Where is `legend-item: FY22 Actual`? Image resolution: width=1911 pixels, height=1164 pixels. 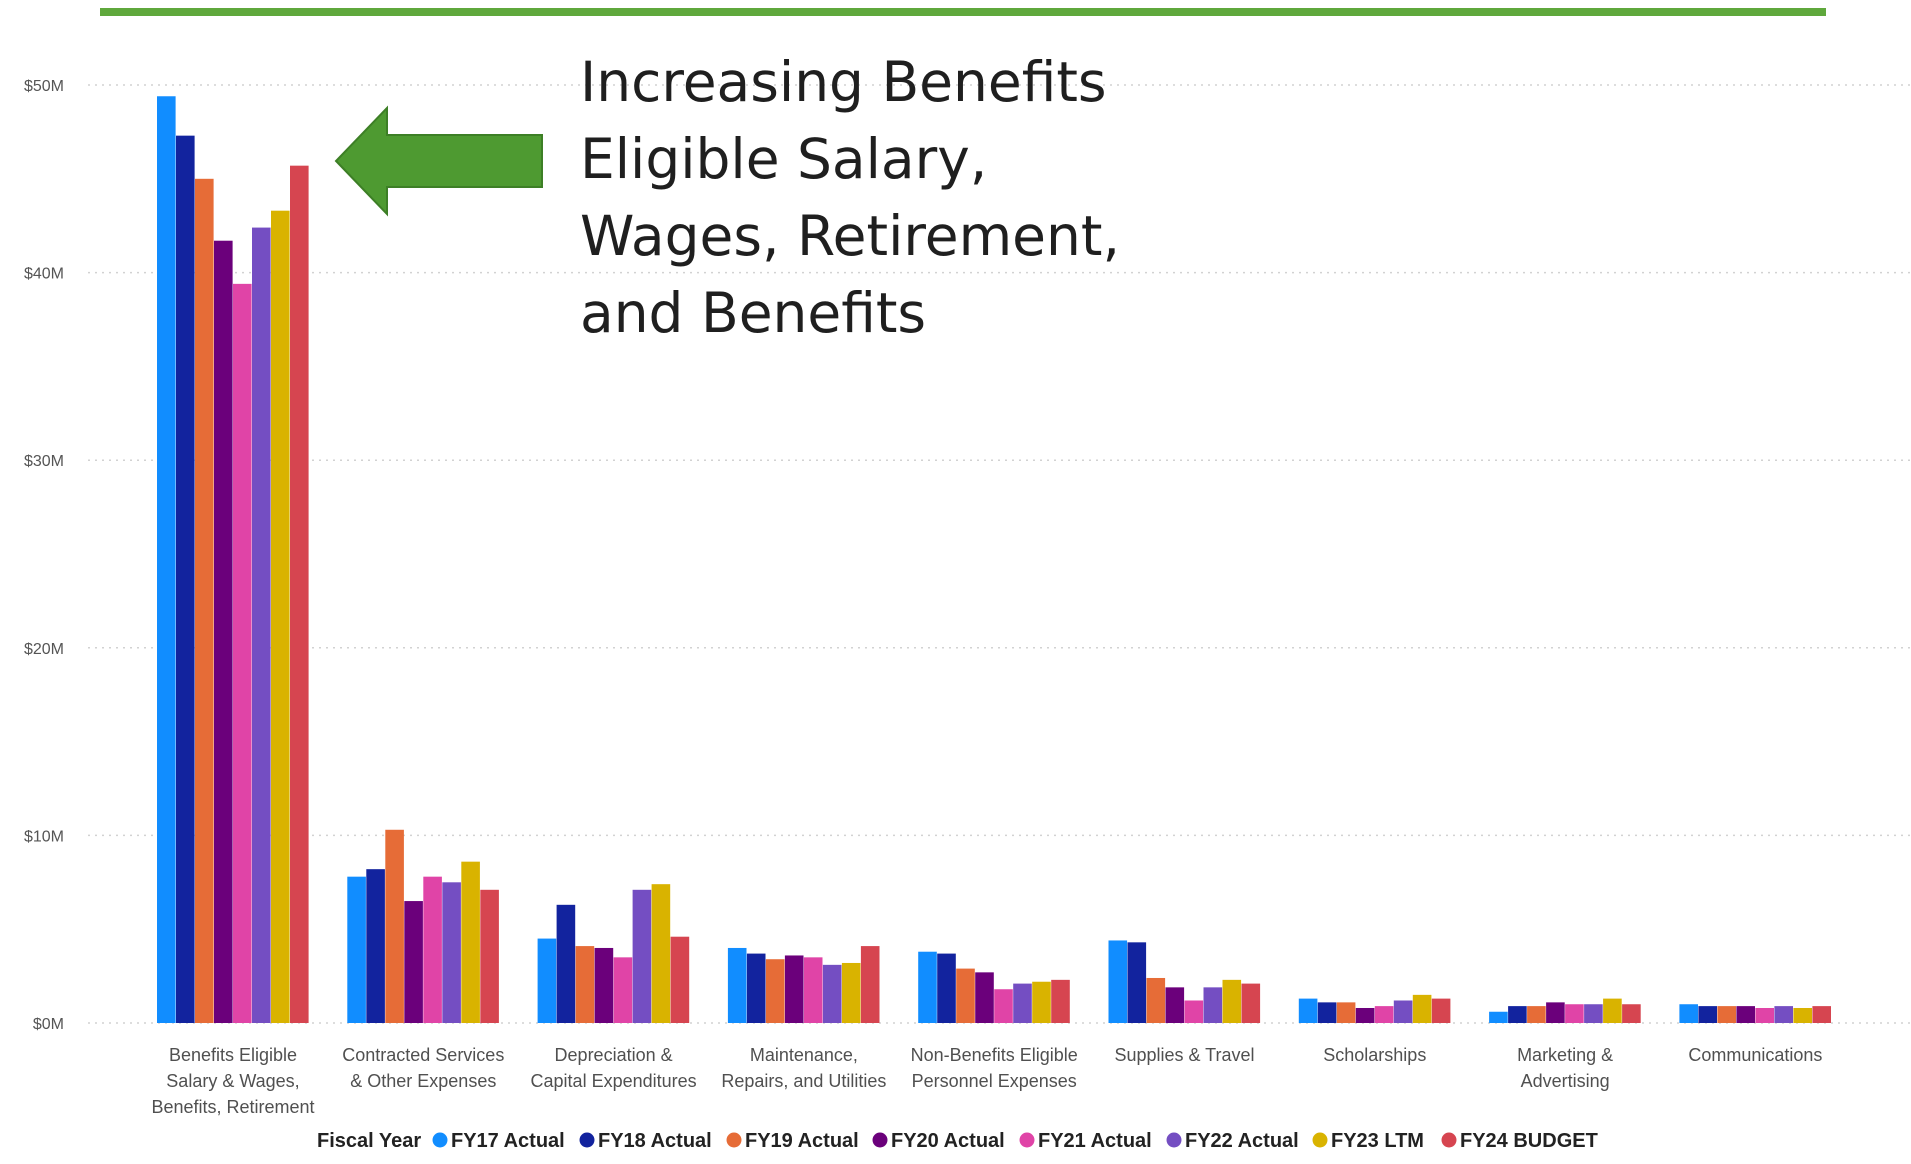 legend-item: FY22 Actual is located at coordinates (1232, 1141).